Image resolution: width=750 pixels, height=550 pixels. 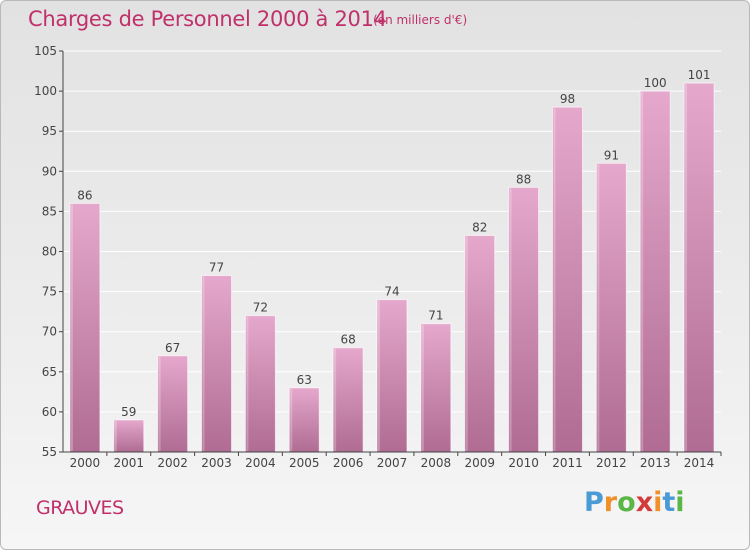 What do you see at coordinates (85, 327) in the screenshot?
I see `bar-2000` at bounding box center [85, 327].